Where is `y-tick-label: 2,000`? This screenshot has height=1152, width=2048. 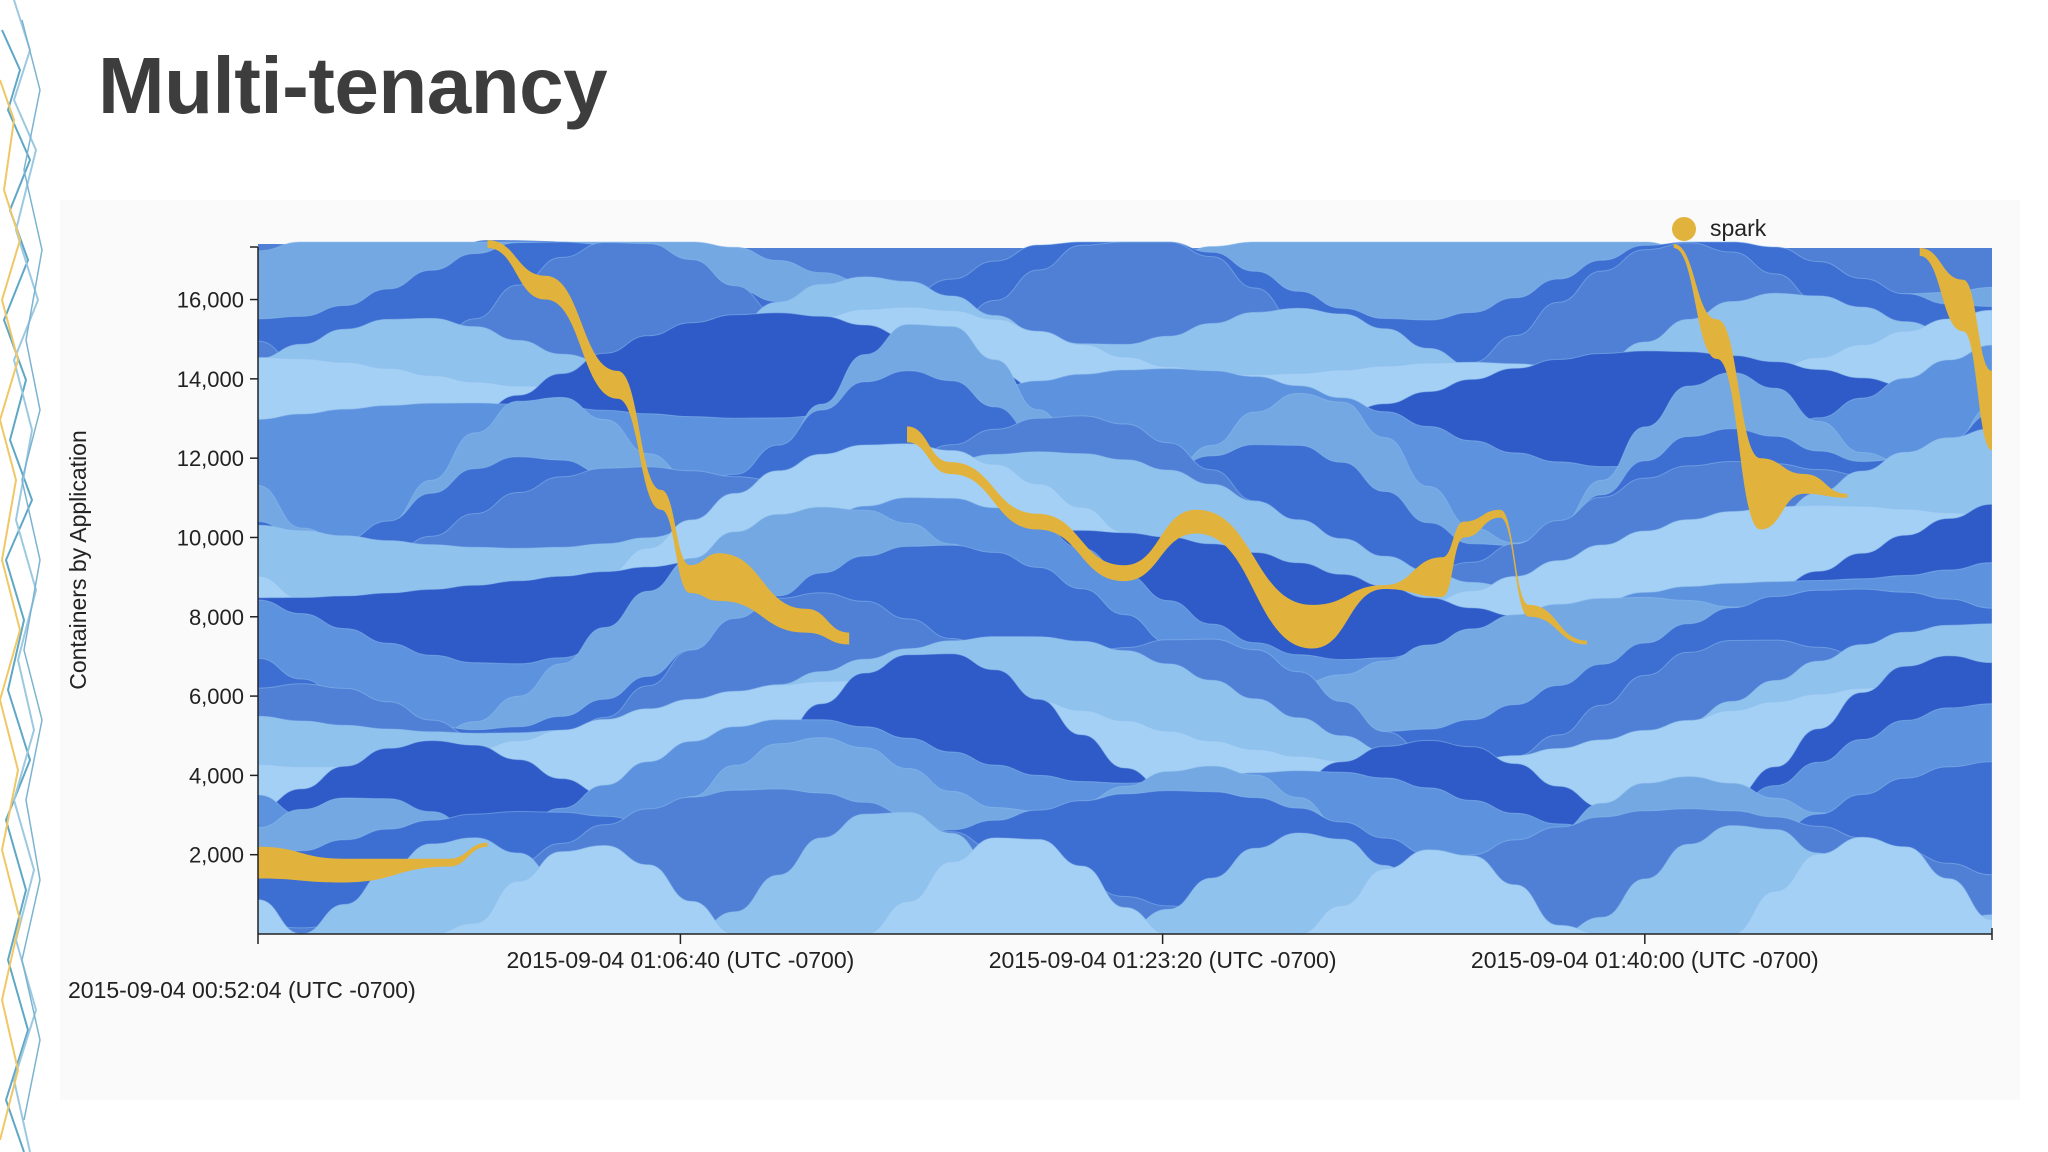 y-tick-label: 2,000 is located at coordinates (216, 855).